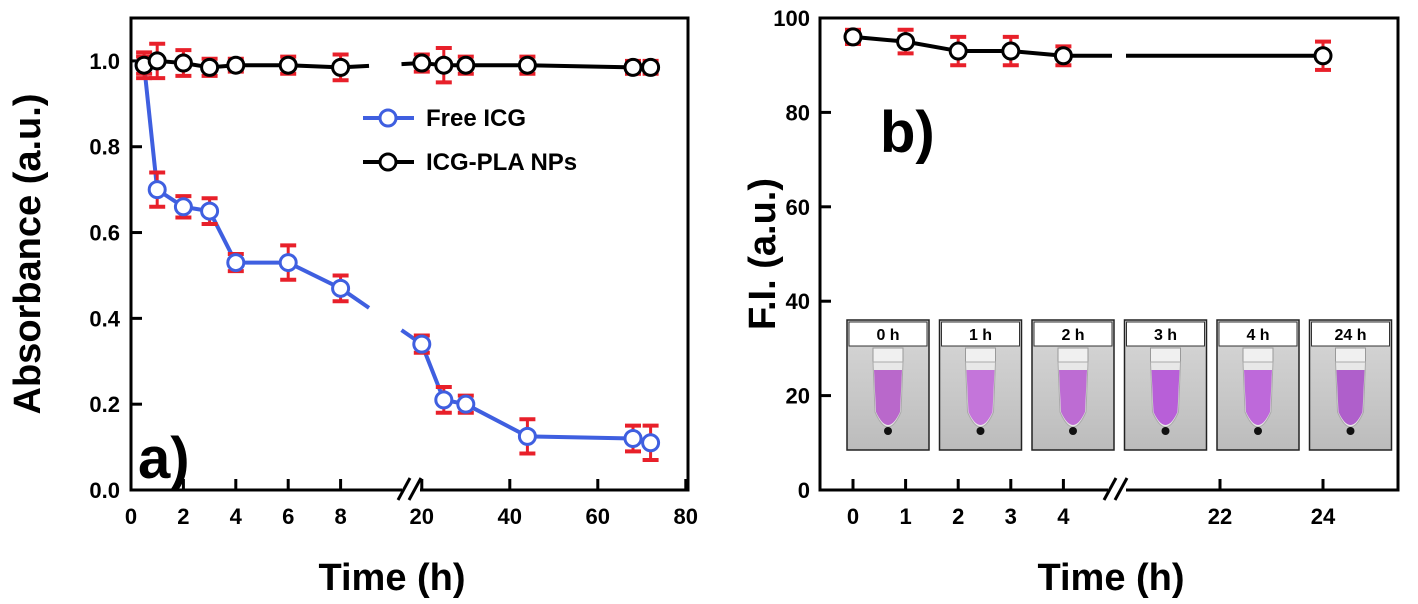  I want to click on panel-a-label: a), so click(164, 458).